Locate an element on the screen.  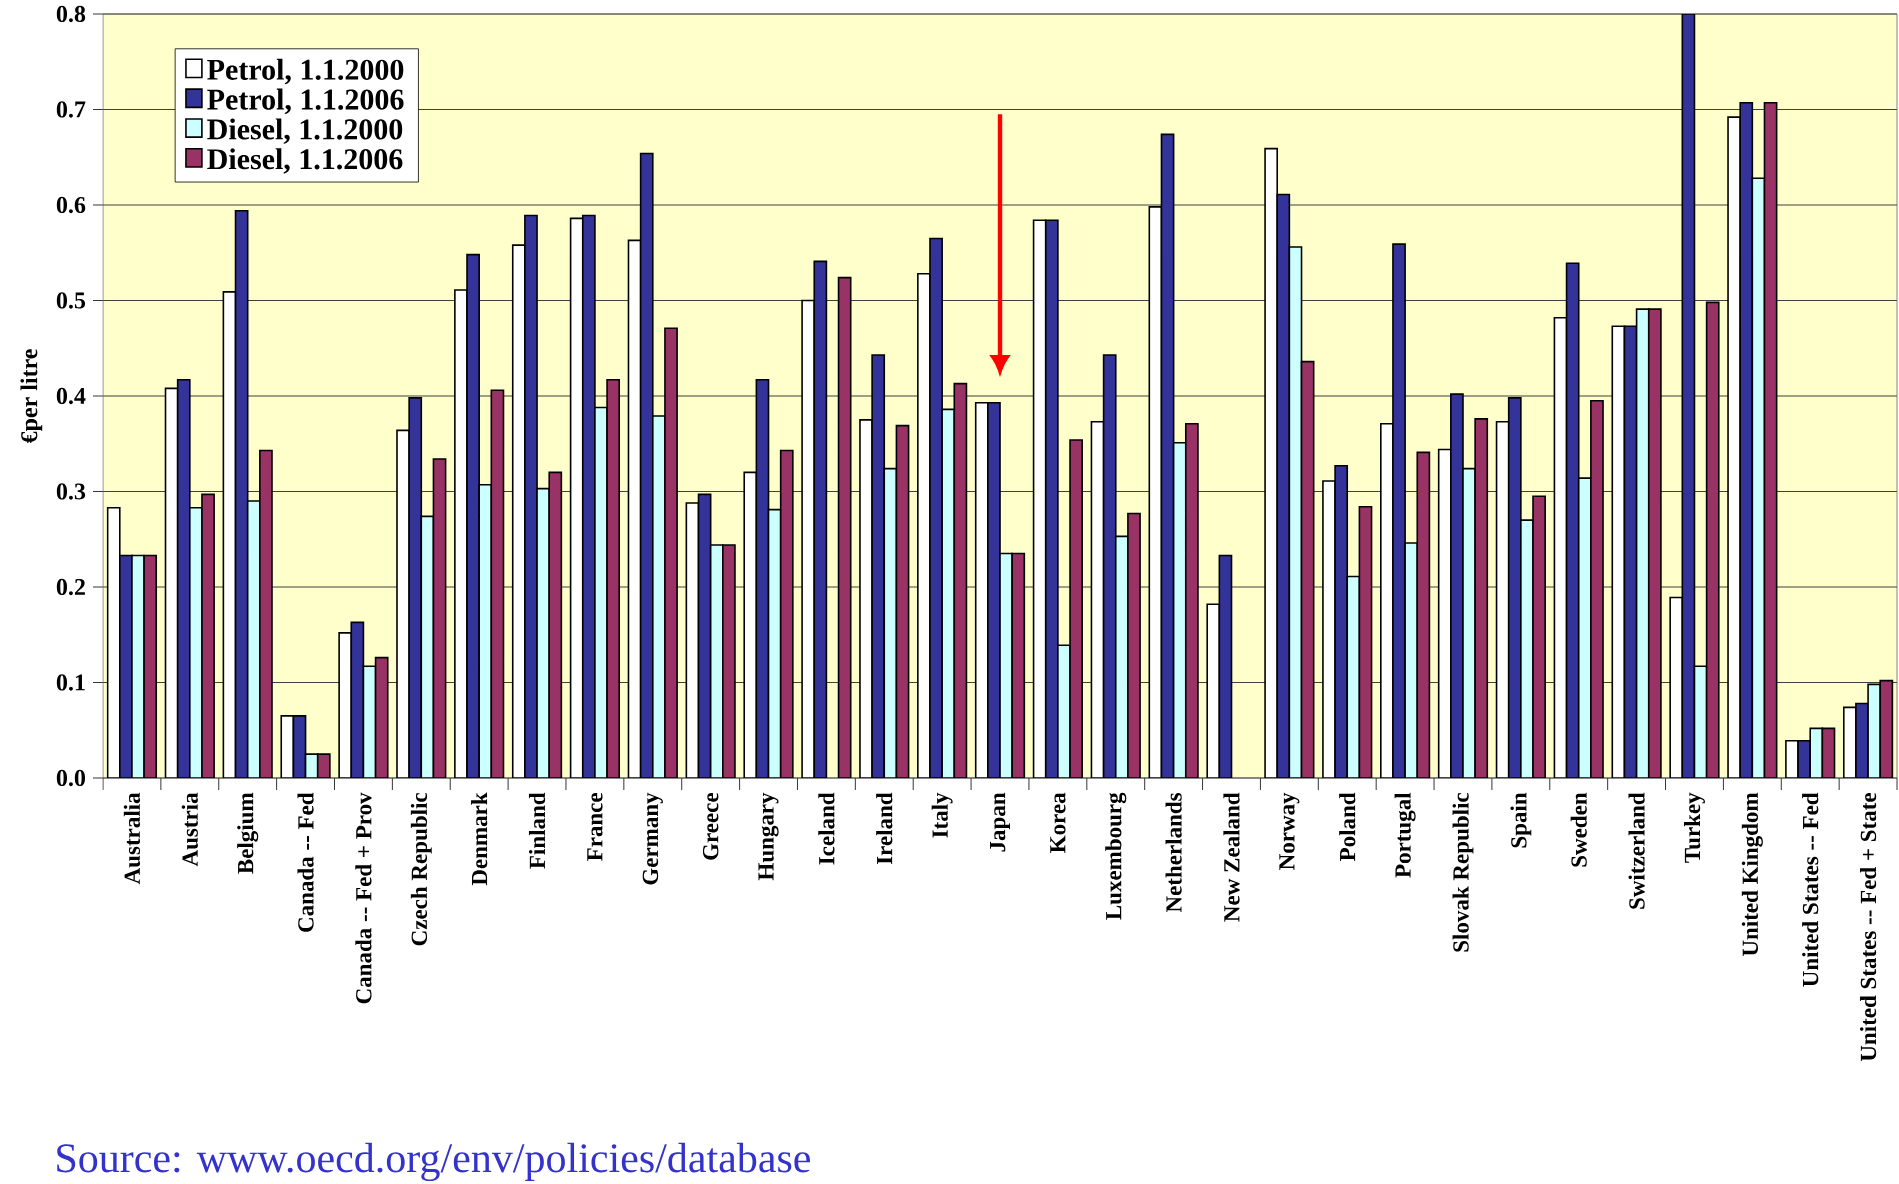
x-tick-label: United Kingdom is located at coordinates (1752, 874).